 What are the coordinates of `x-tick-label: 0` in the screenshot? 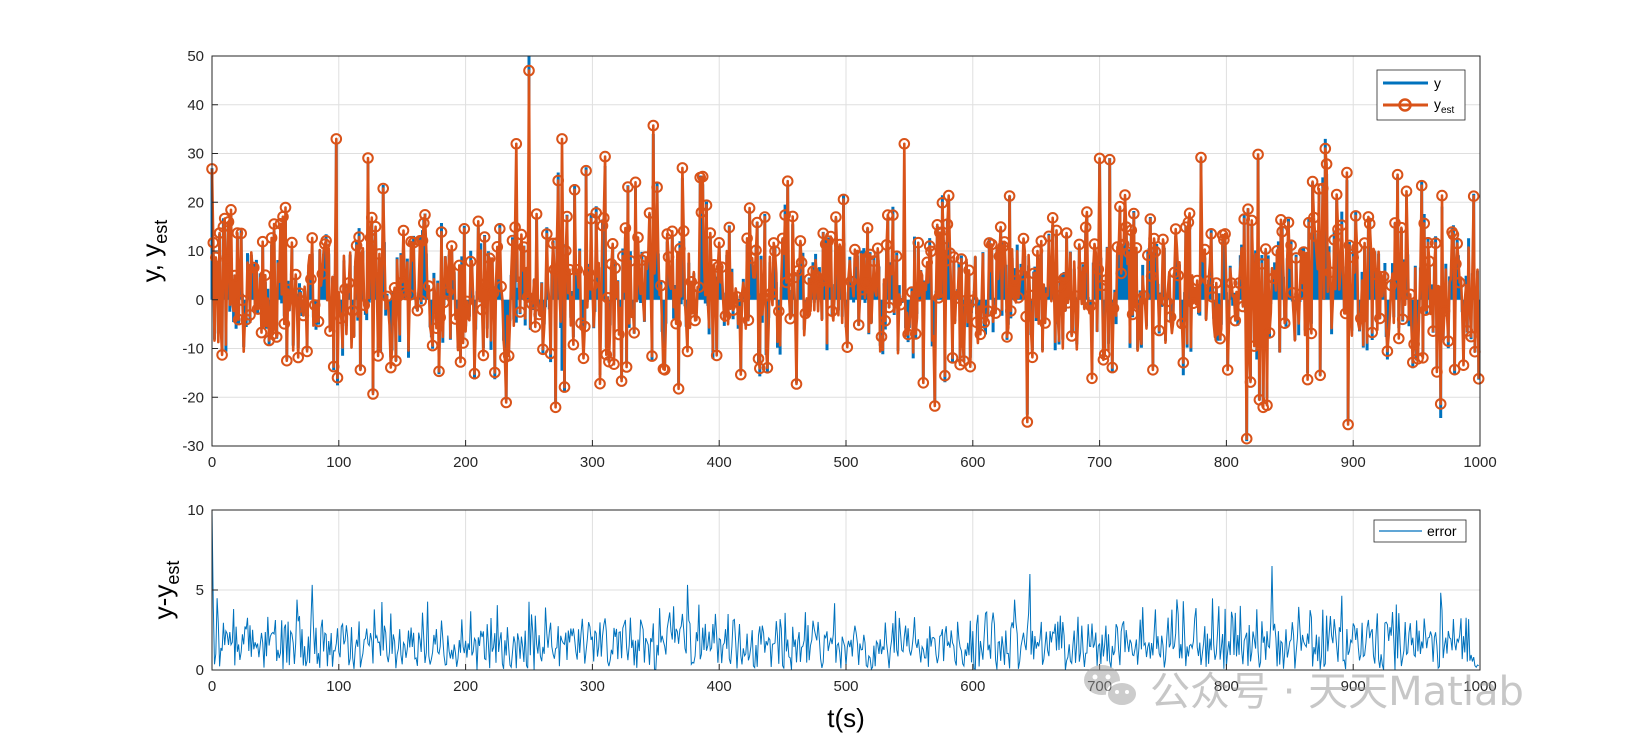 It's located at (212, 686).